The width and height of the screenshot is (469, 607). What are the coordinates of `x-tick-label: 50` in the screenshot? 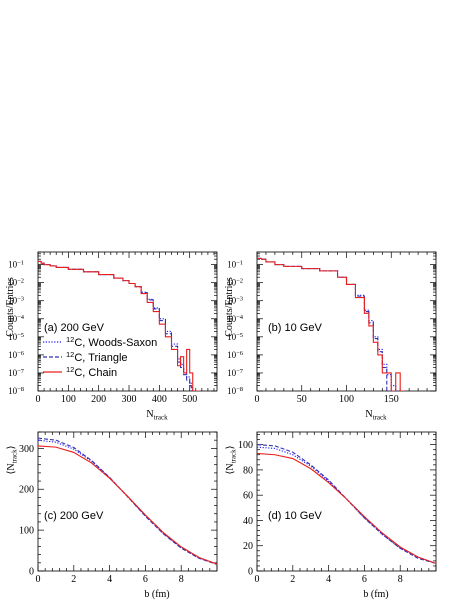 It's located at (302, 399).